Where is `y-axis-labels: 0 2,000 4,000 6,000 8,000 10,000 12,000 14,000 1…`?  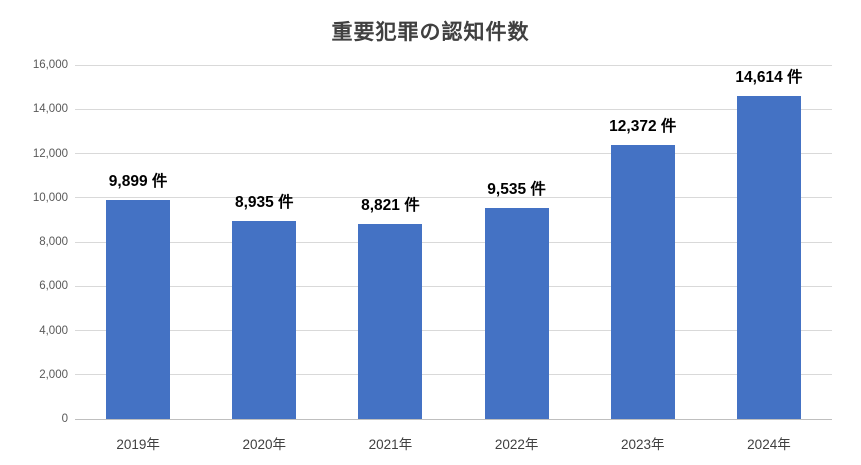 y-axis-labels: 0 2,000 4,000 6,000 8,000 10,000 12,000 14,000 1… is located at coordinates (34, 242).